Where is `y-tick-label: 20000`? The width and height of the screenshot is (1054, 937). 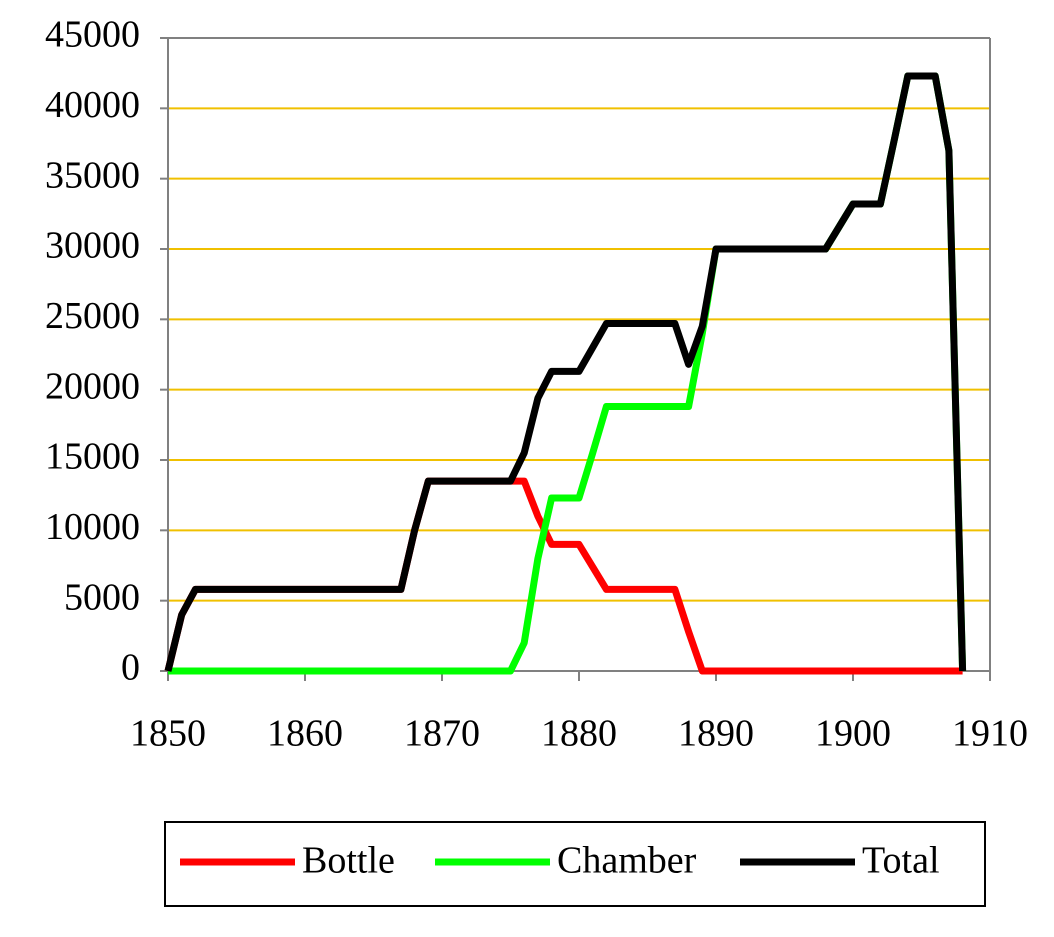 y-tick-label: 20000 is located at coordinates (92, 386).